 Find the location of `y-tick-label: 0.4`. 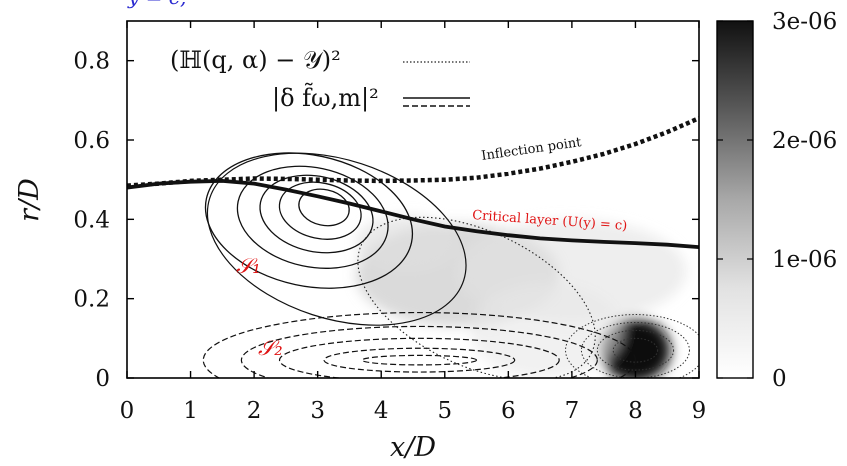

y-tick-label: 0.4 is located at coordinates (91, 220).